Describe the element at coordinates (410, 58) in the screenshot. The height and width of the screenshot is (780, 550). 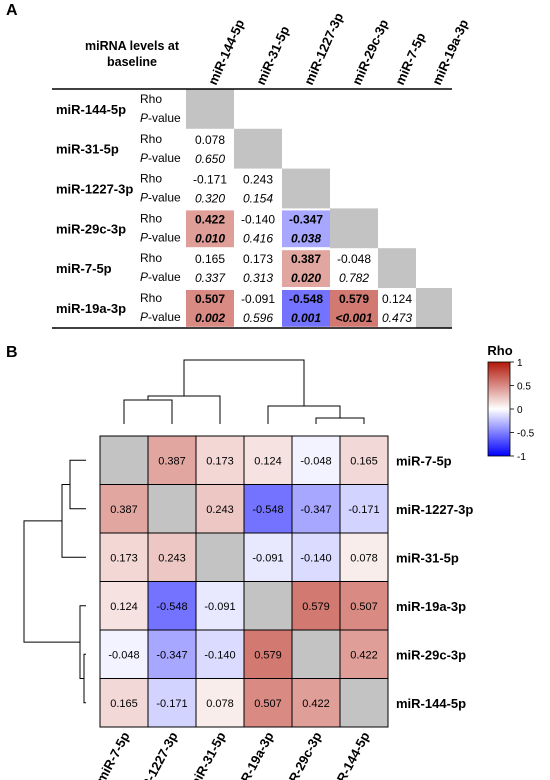
I see `table-col-header: miR-7-5p` at that location.